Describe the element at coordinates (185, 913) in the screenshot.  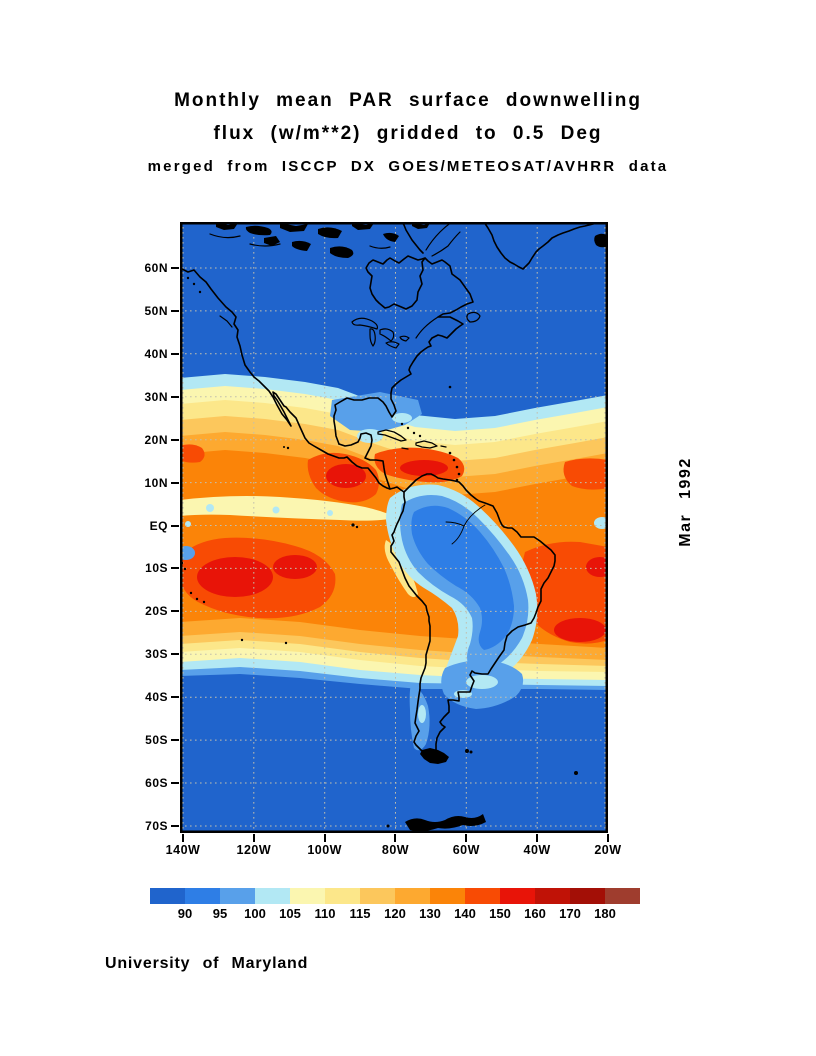
I see `colorbar-value-label: 90` at that location.